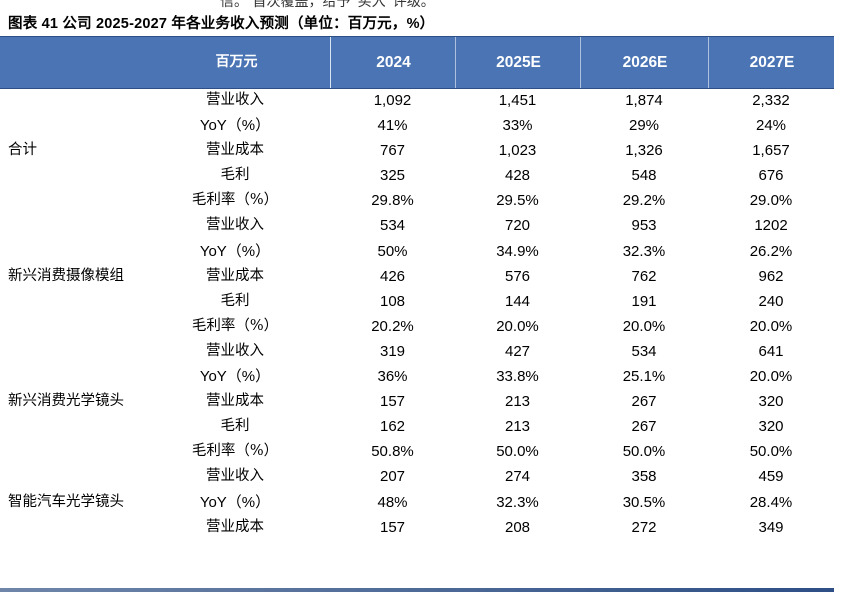 This screenshot has width=849, height=595. What do you see at coordinates (517, 251) in the screenshot?
I see `table-cell: 34.9%` at bounding box center [517, 251].